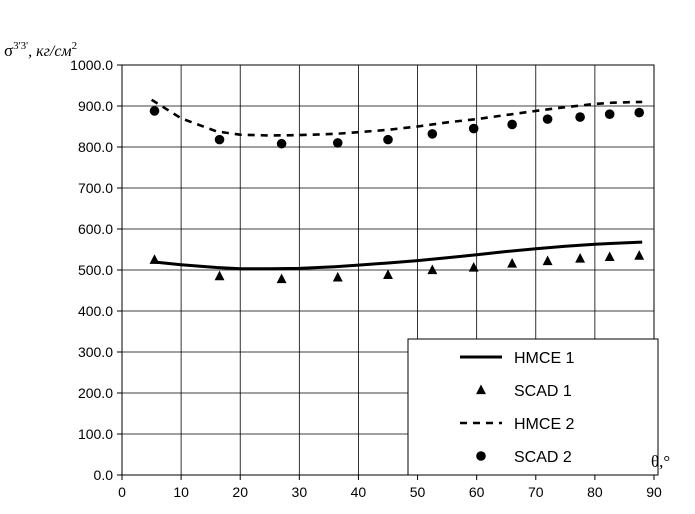 This screenshot has width=695, height=514. What do you see at coordinates (104, 475) in the screenshot?
I see `y-tick-label: 0.0` at bounding box center [104, 475].